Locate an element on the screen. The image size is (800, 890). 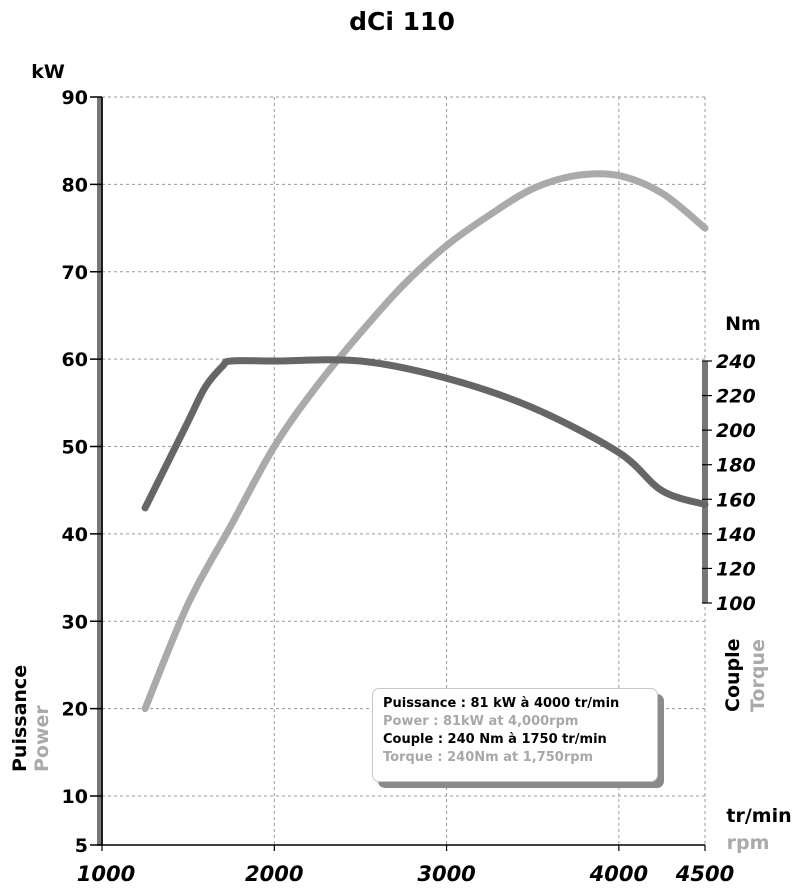
y-right-label: Couple is located at coordinates (733, 675).